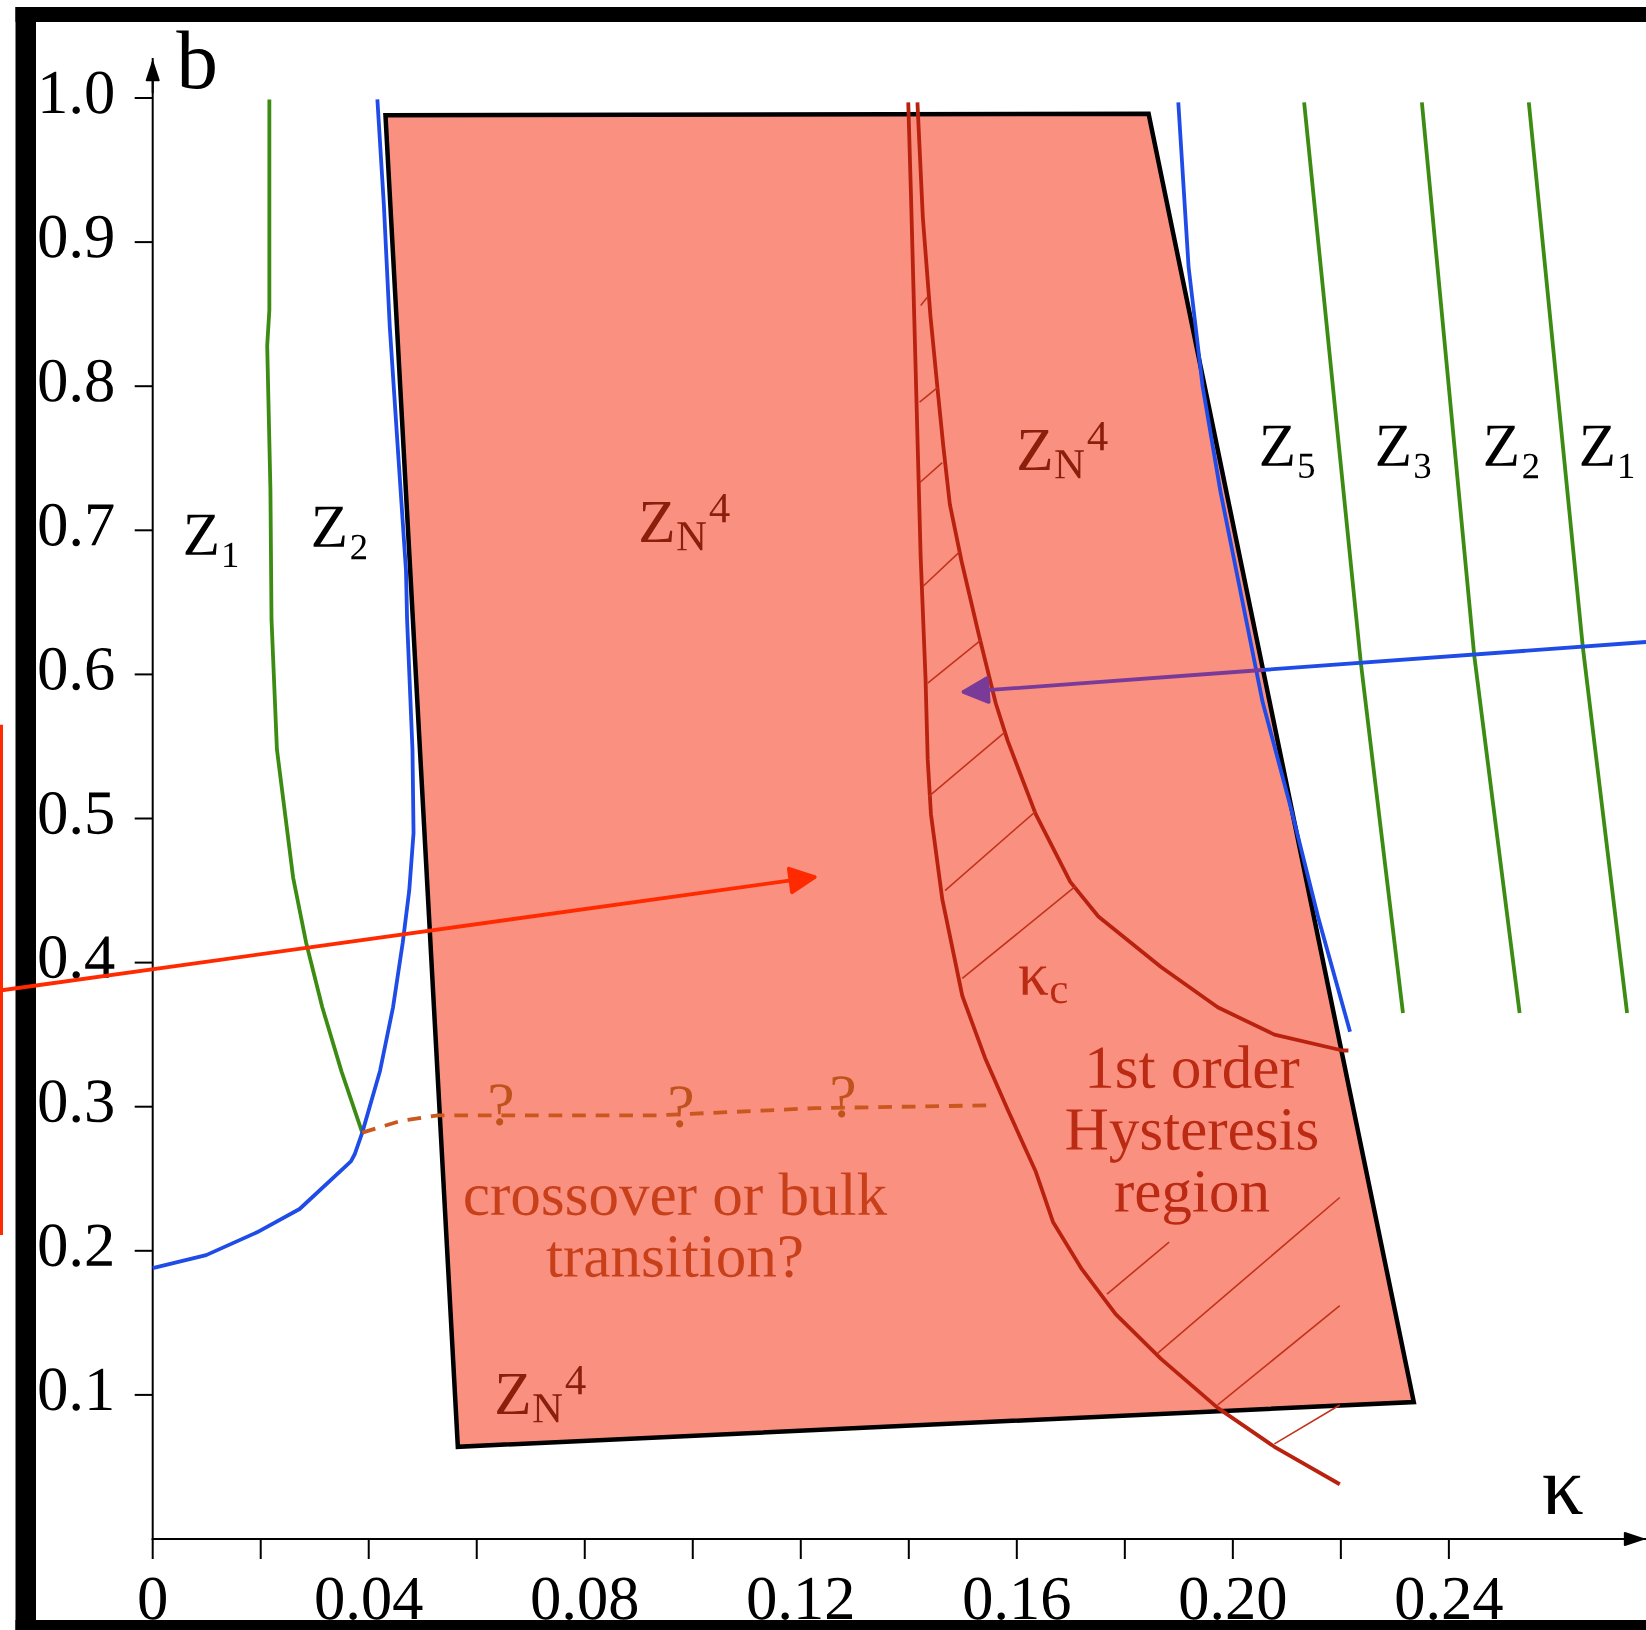 This screenshot has height=1630, width=1646. Describe the element at coordinates (76, 237) in the screenshot. I see `y-tick-label: 0.9` at that location.